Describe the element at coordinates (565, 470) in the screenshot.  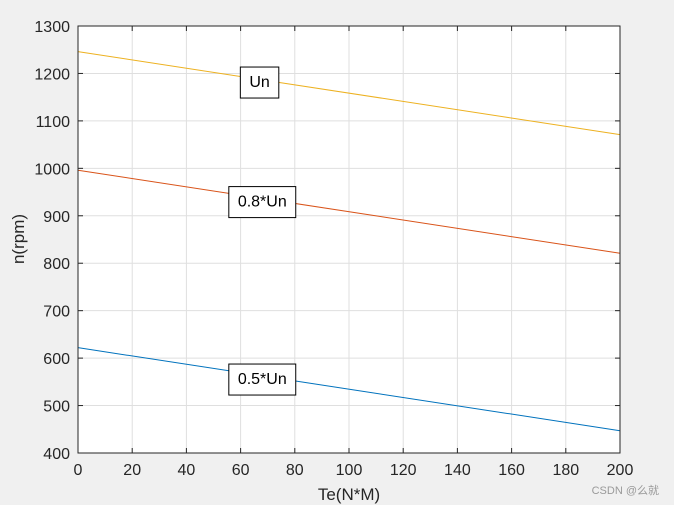
I see `x-tick-label: 180` at that location.